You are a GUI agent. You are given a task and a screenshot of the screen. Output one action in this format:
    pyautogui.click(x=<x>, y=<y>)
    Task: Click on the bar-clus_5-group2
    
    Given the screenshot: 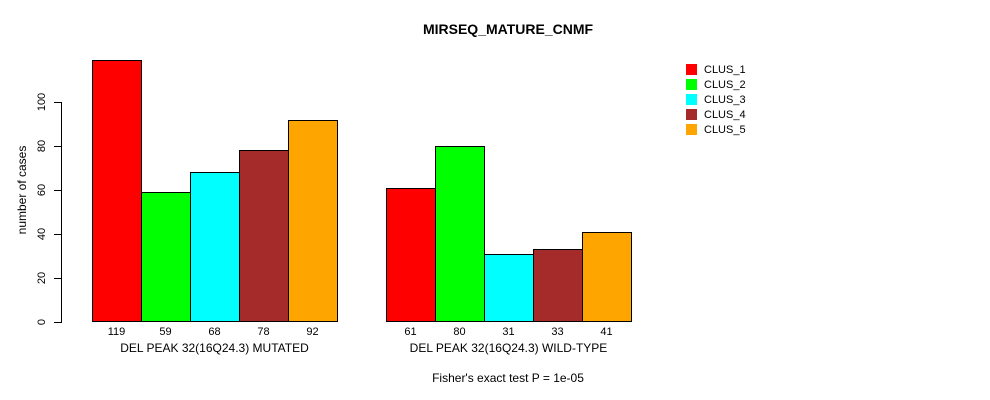 What is the action you would take?
    pyautogui.click(x=607, y=277)
    